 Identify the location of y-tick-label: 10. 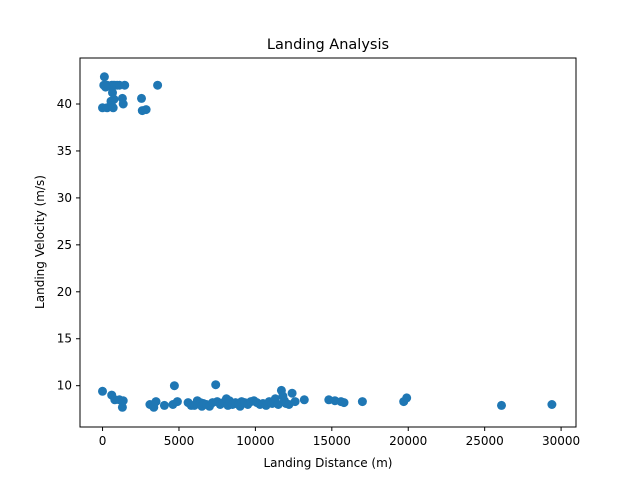
(64, 386).